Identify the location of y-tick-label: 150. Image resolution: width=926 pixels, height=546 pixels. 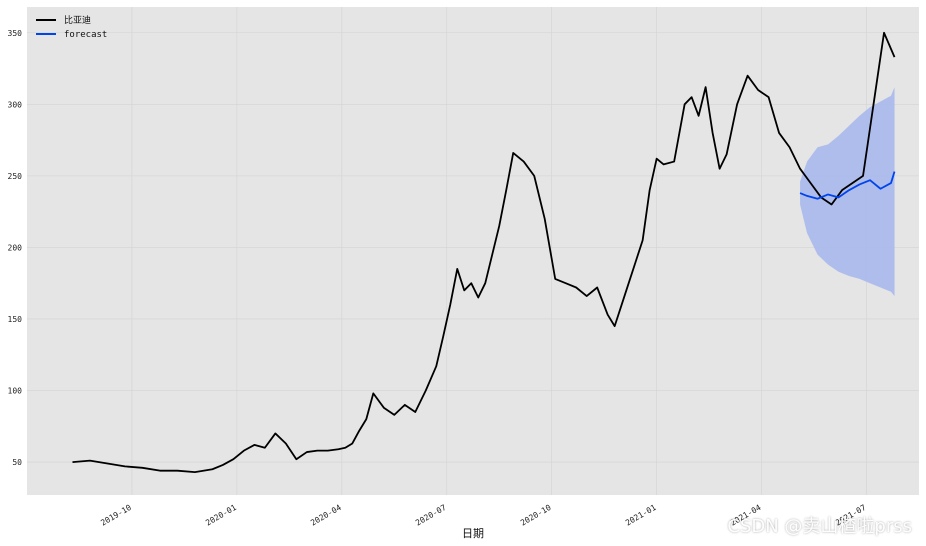
(15, 319).